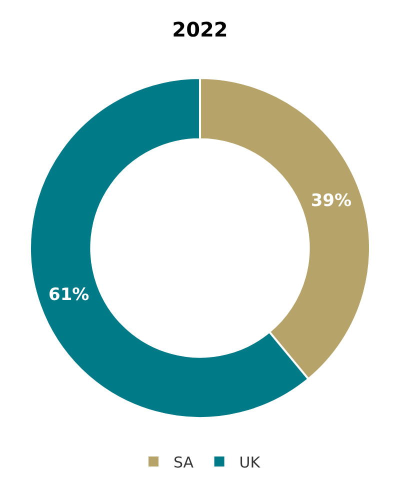  Describe the element at coordinates (69, 295) in the screenshot. I see `data-label: 61%` at that location.